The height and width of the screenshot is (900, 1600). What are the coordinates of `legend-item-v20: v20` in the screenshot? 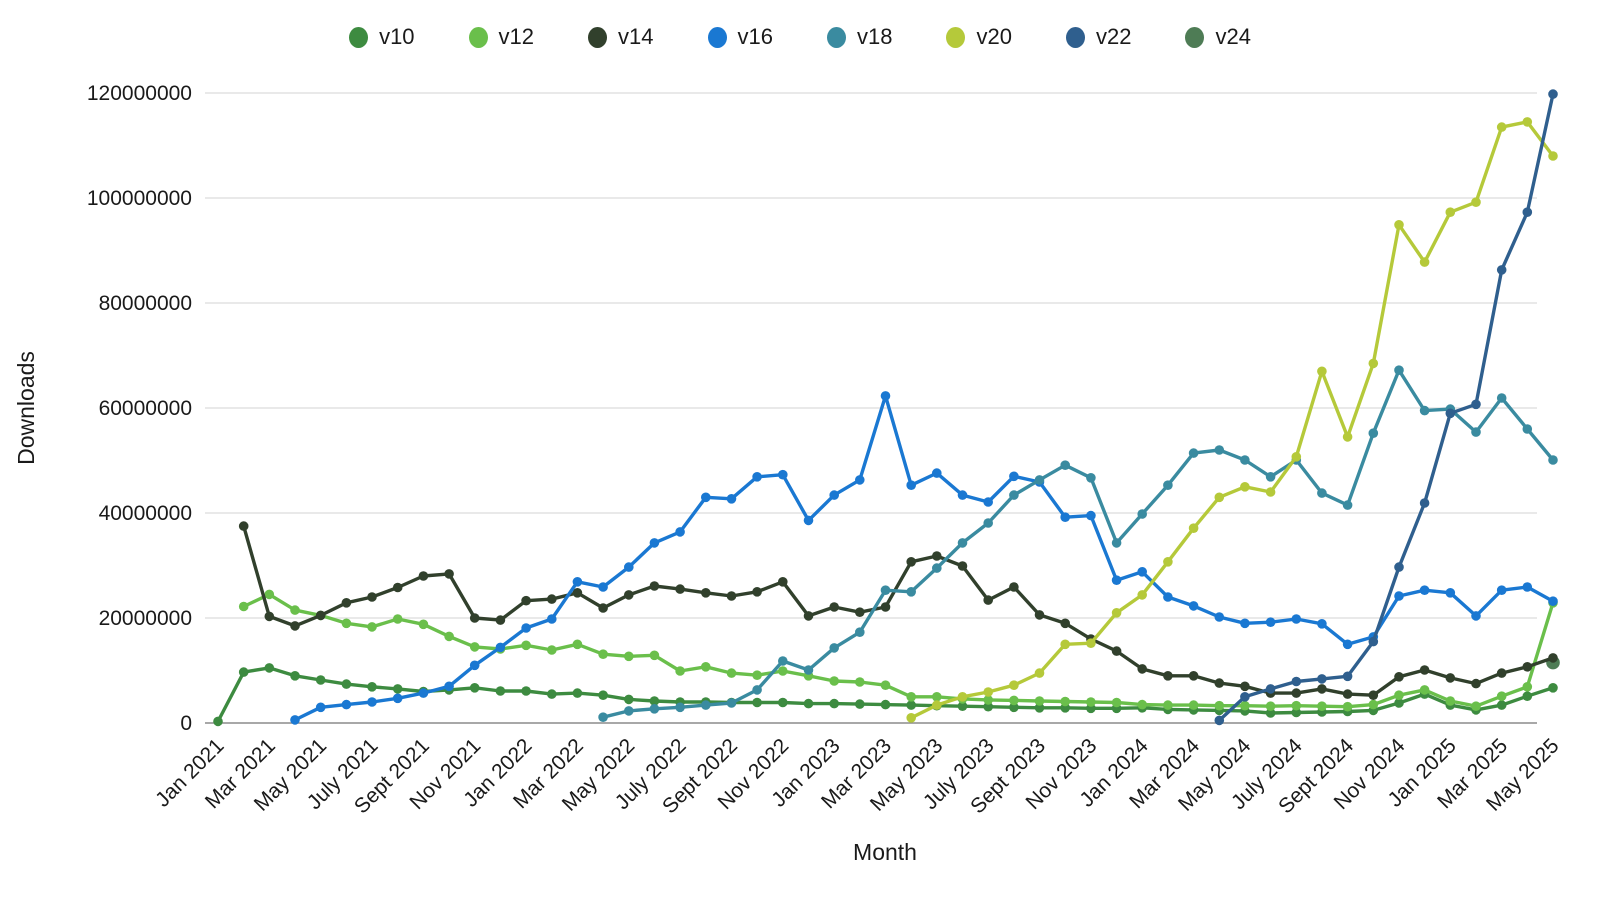 It's located at (979, 37).